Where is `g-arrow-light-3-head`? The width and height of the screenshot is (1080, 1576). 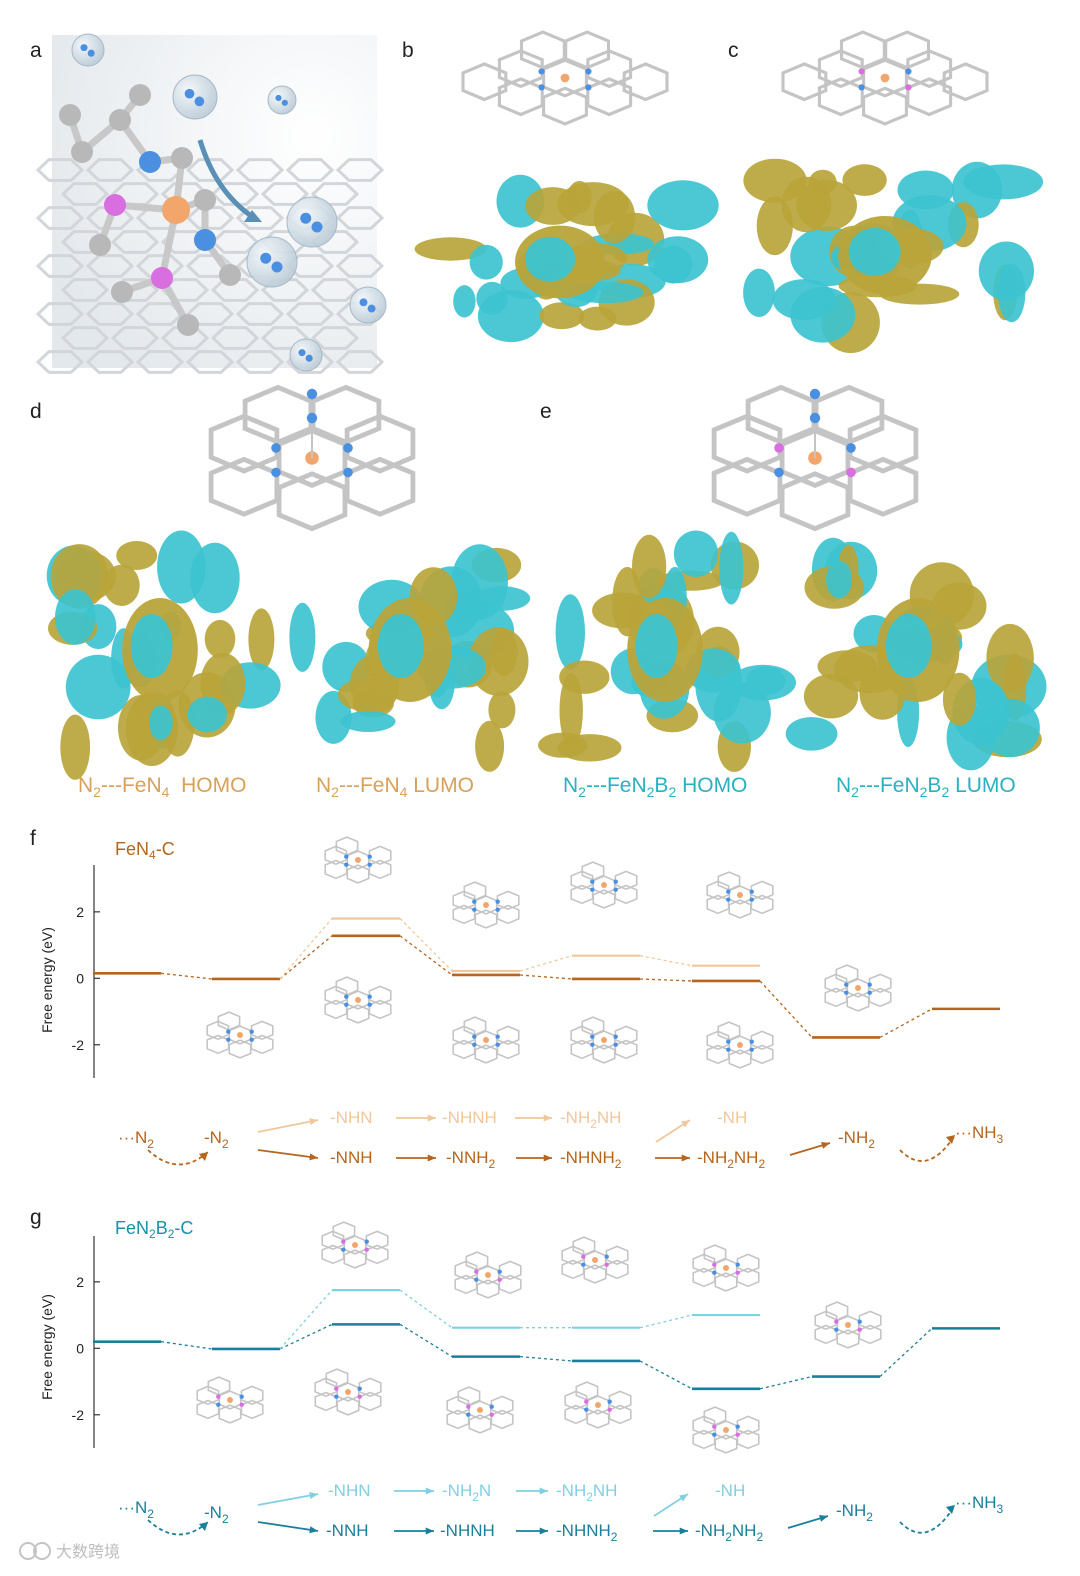
g-arrow-light-3-head is located at coordinates (683, 1498).